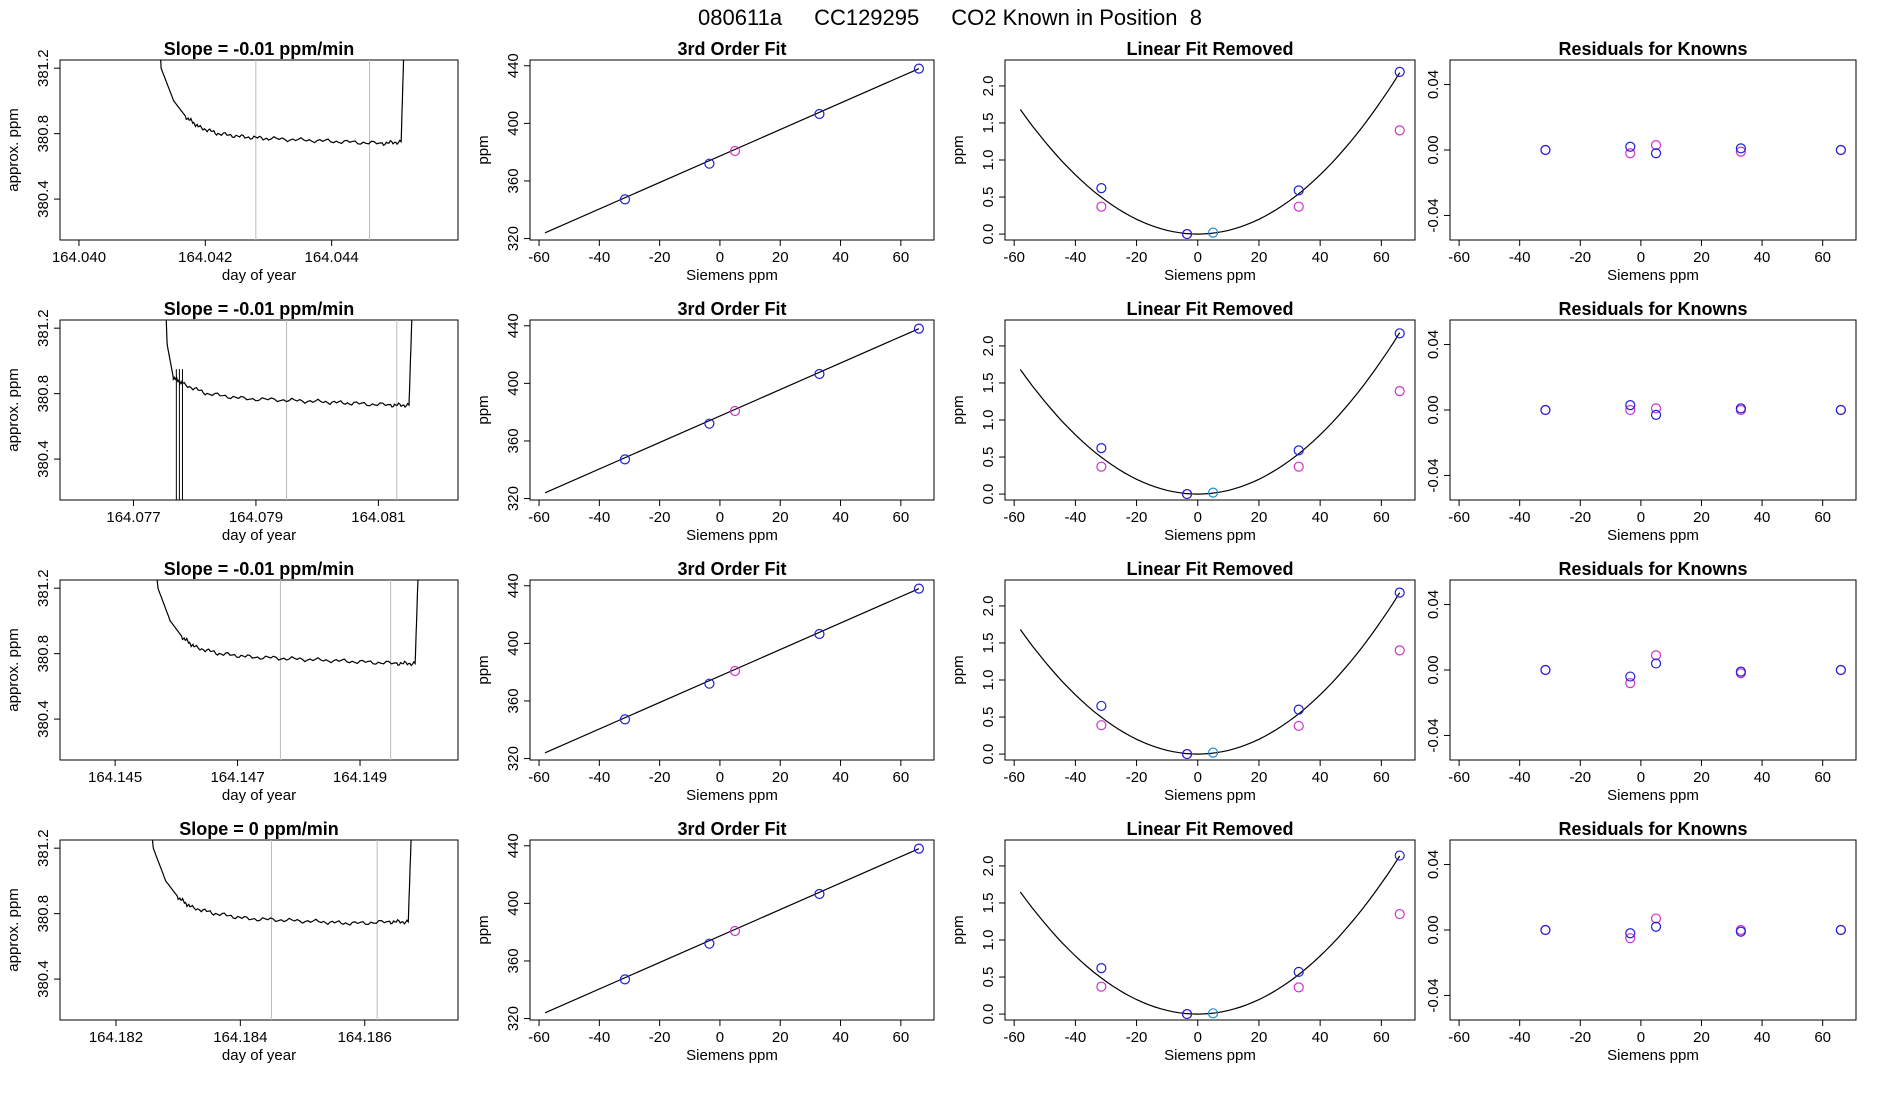  I want to click on y-tick-label: 440, so click(513, 65).